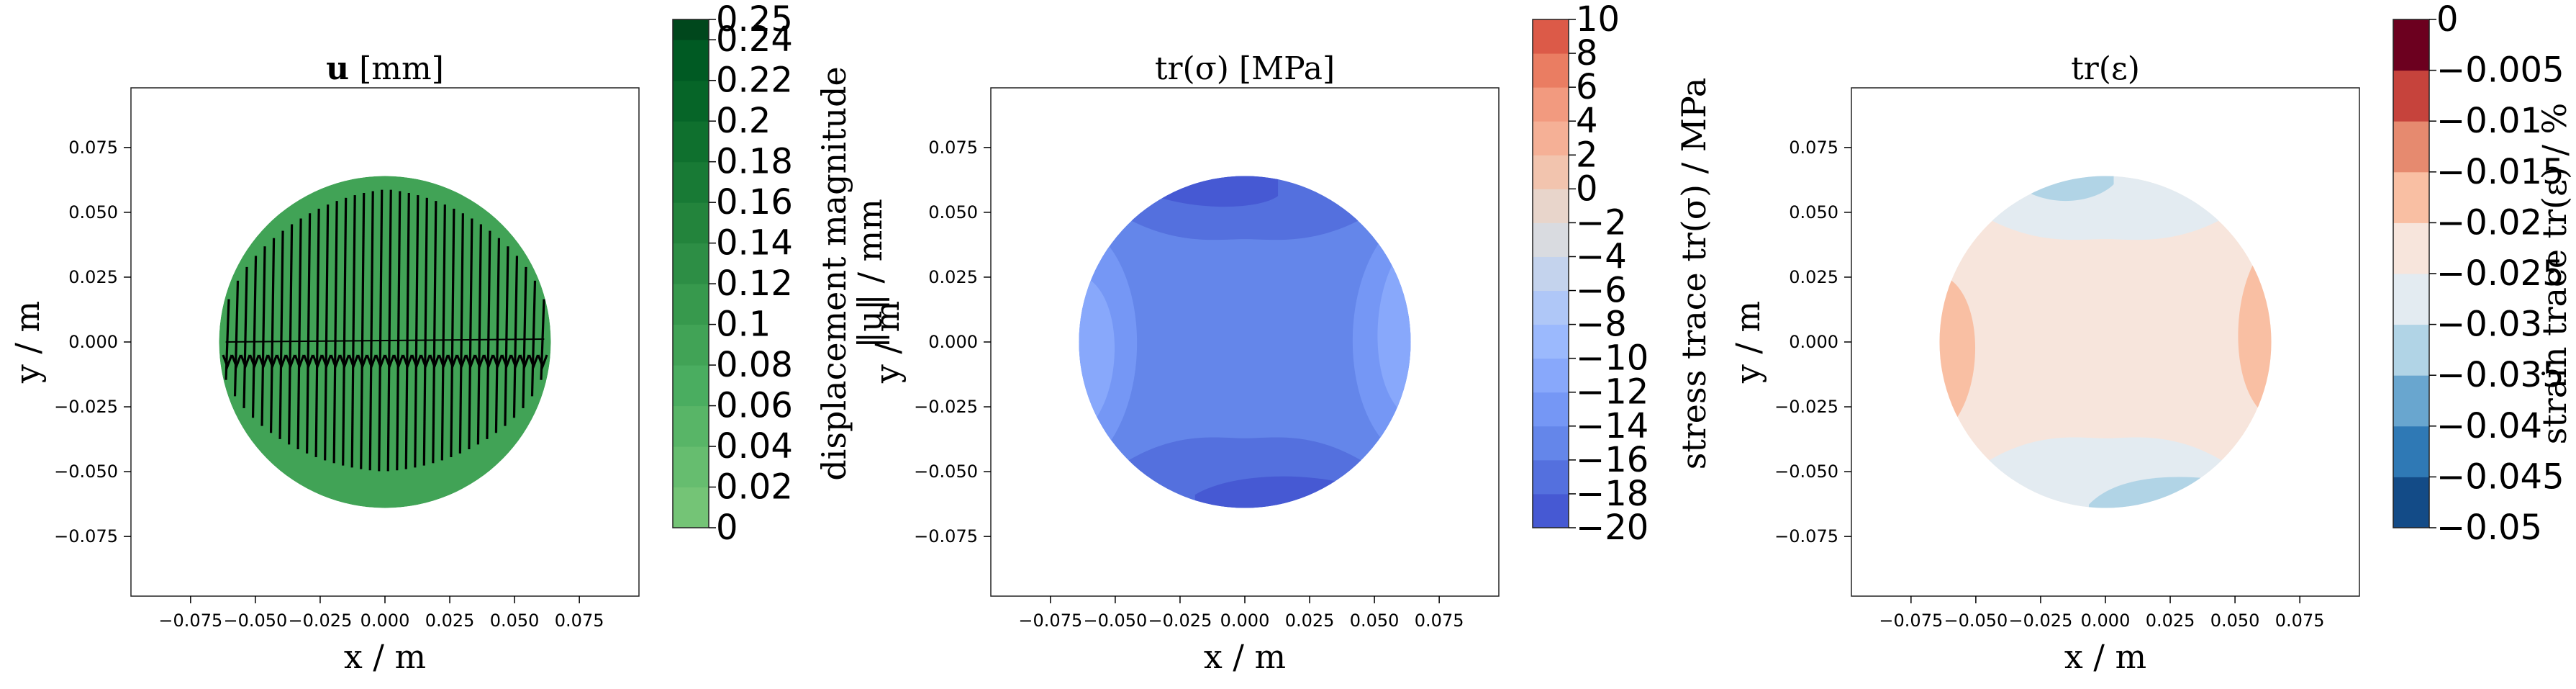 The height and width of the screenshot is (689, 2576). What do you see at coordinates (2235, 621) in the screenshot?
I see `x-tick-label: 0.050` at bounding box center [2235, 621].